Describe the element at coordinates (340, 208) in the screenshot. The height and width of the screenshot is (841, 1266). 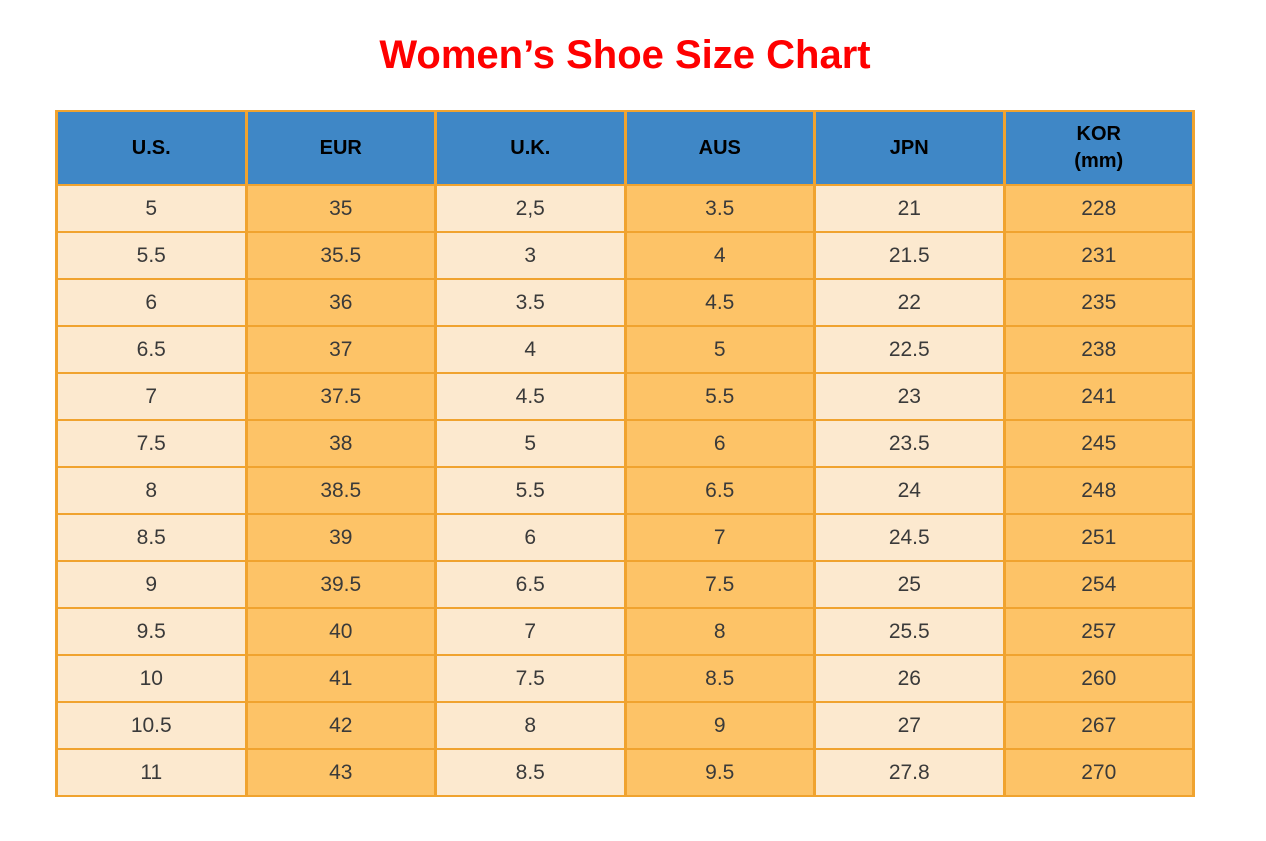
I see `size-cell: 35` at that location.